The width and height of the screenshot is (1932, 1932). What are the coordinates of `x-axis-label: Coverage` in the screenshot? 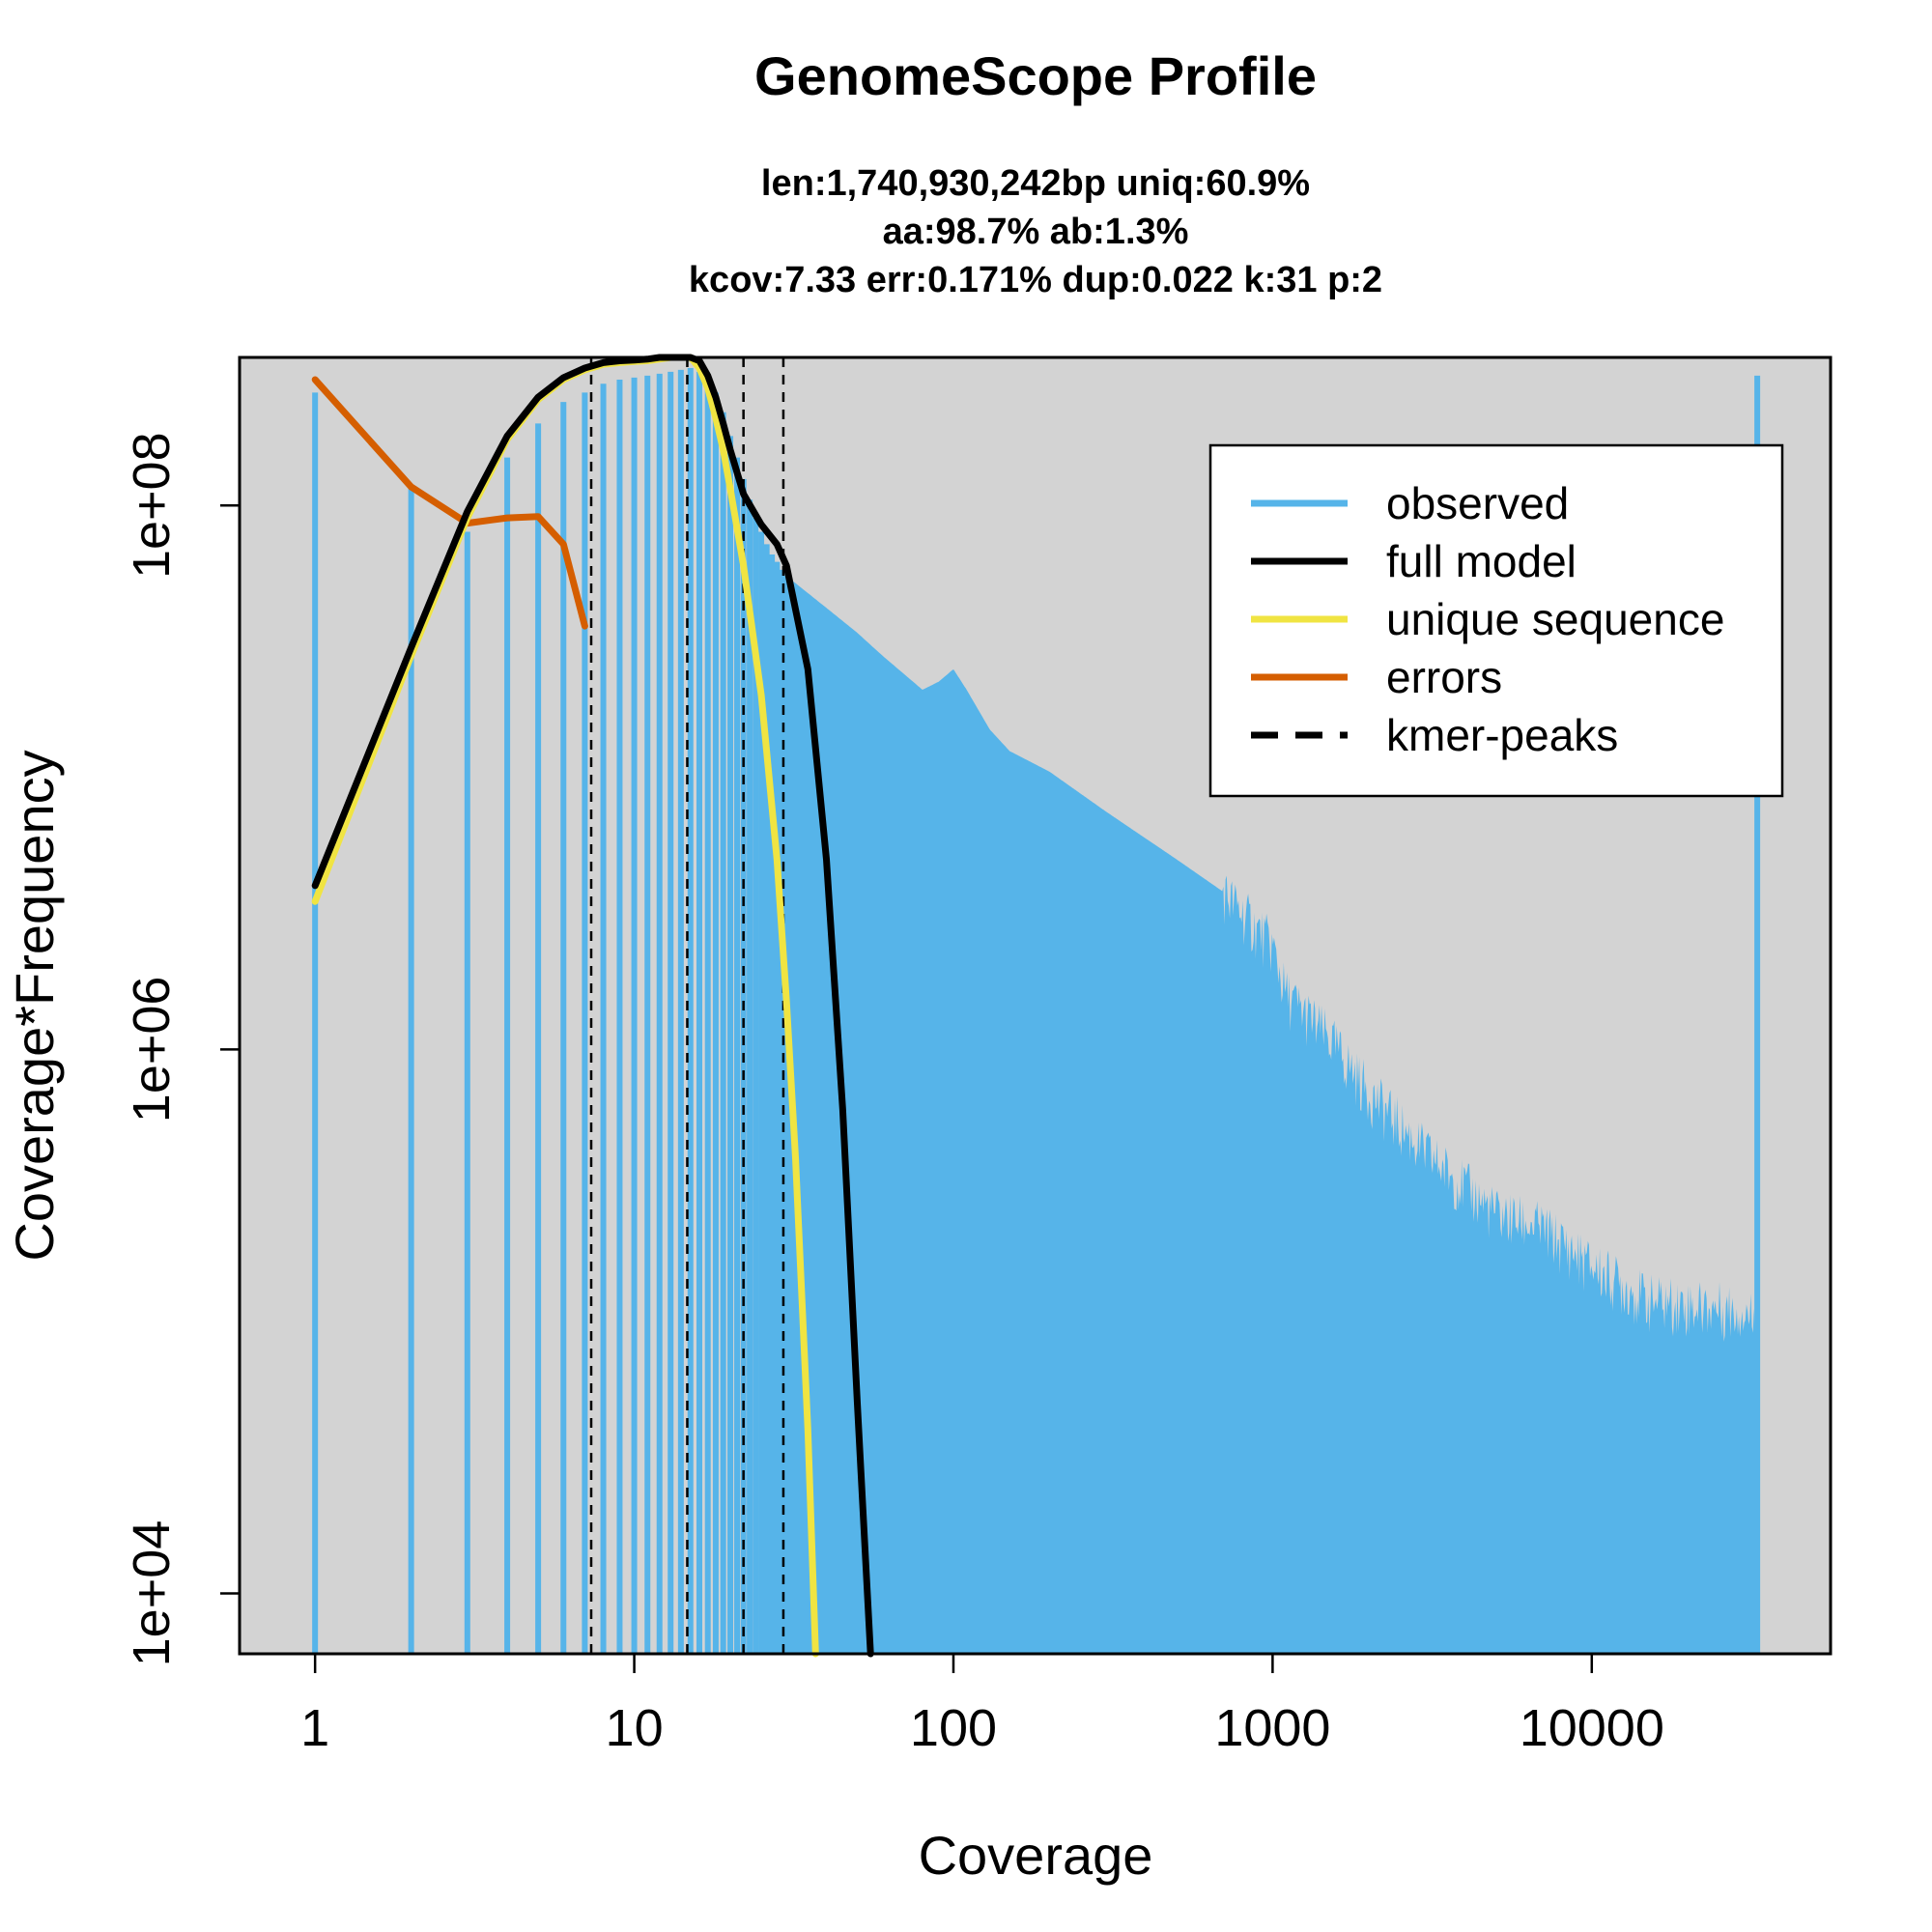 It's located at (1036, 1855).